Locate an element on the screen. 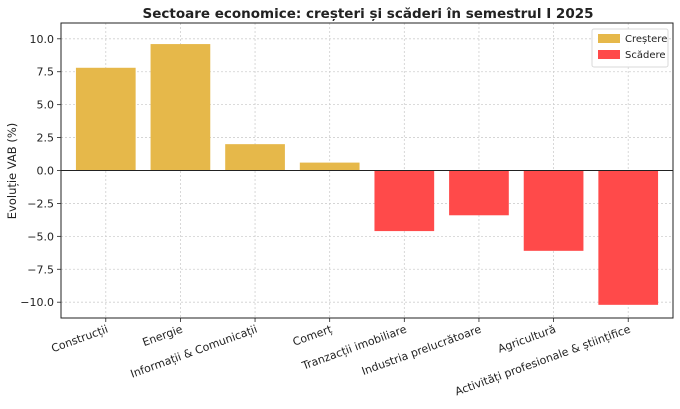 This screenshot has width=680, height=409. y-tick-label: 2.5 is located at coordinates (46, 138).